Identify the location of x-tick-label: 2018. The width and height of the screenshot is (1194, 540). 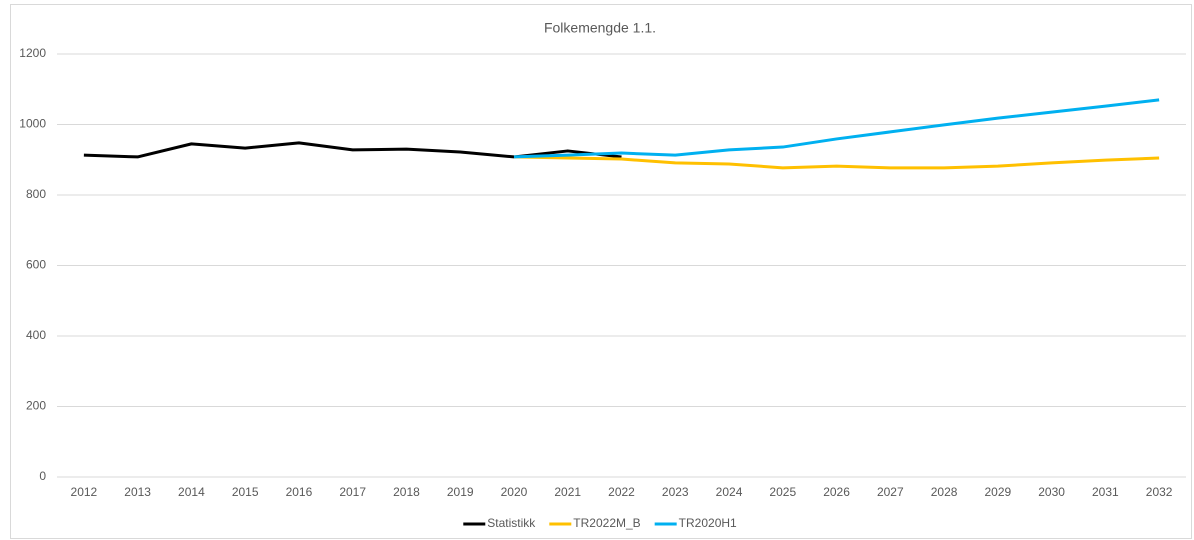
(406, 492).